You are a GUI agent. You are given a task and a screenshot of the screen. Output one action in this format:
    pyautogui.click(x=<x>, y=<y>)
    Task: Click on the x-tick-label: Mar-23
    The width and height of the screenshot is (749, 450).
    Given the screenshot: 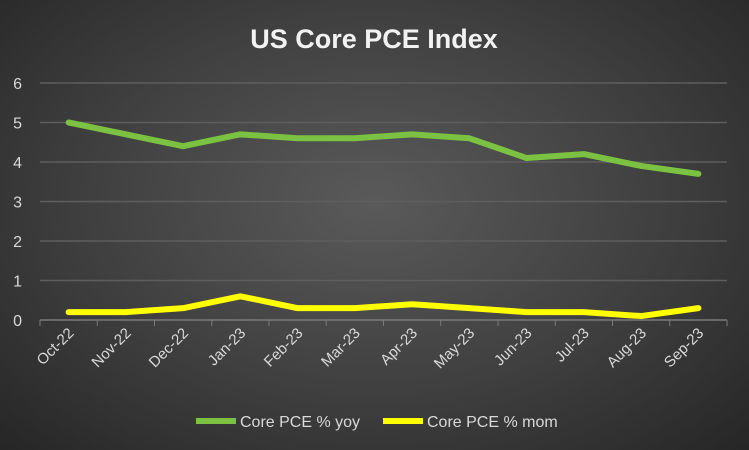 What is the action you would take?
    pyautogui.click(x=341, y=348)
    